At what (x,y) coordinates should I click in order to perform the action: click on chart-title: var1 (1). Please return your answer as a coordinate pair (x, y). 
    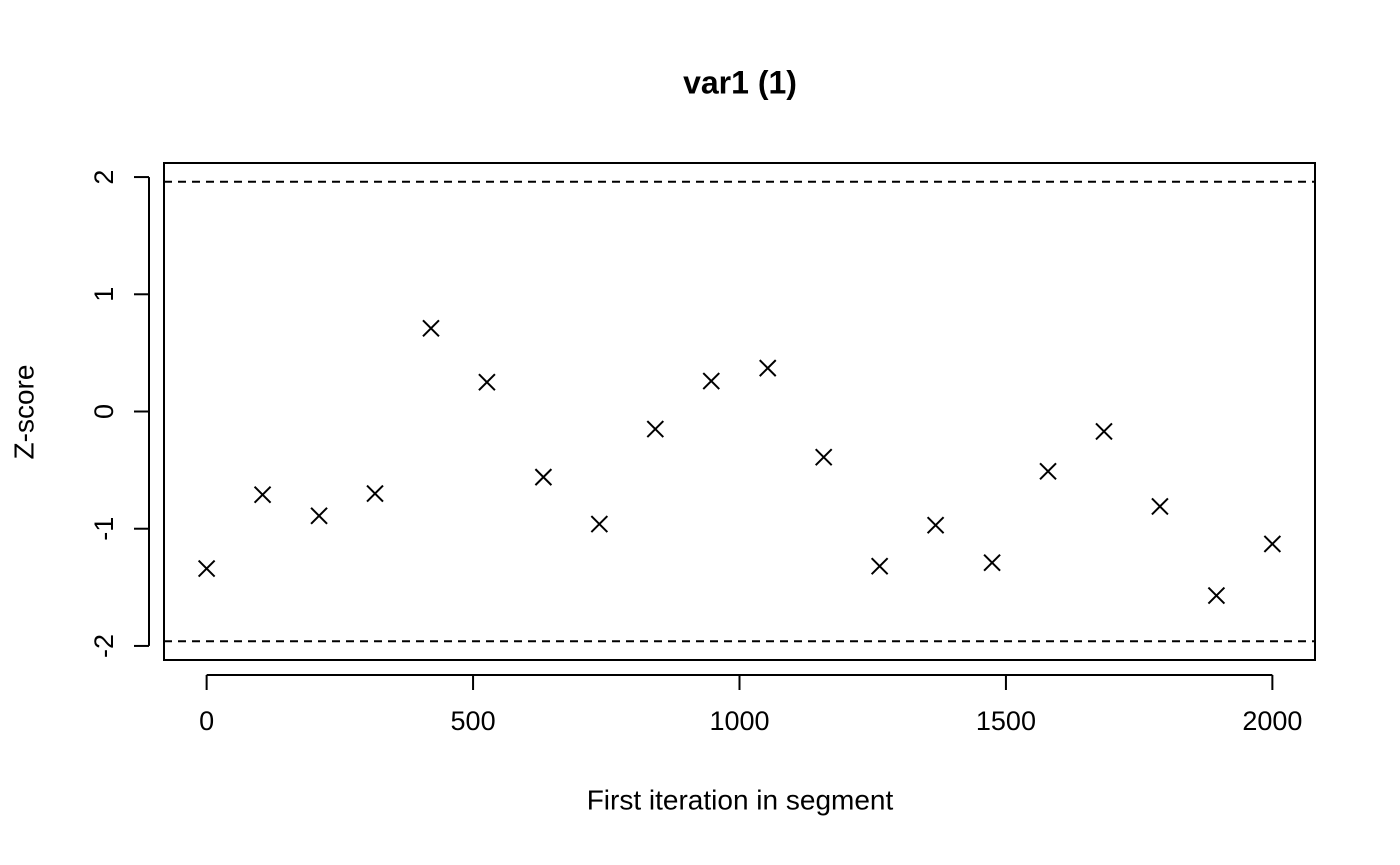
    Looking at the image, I should click on (740, 82).